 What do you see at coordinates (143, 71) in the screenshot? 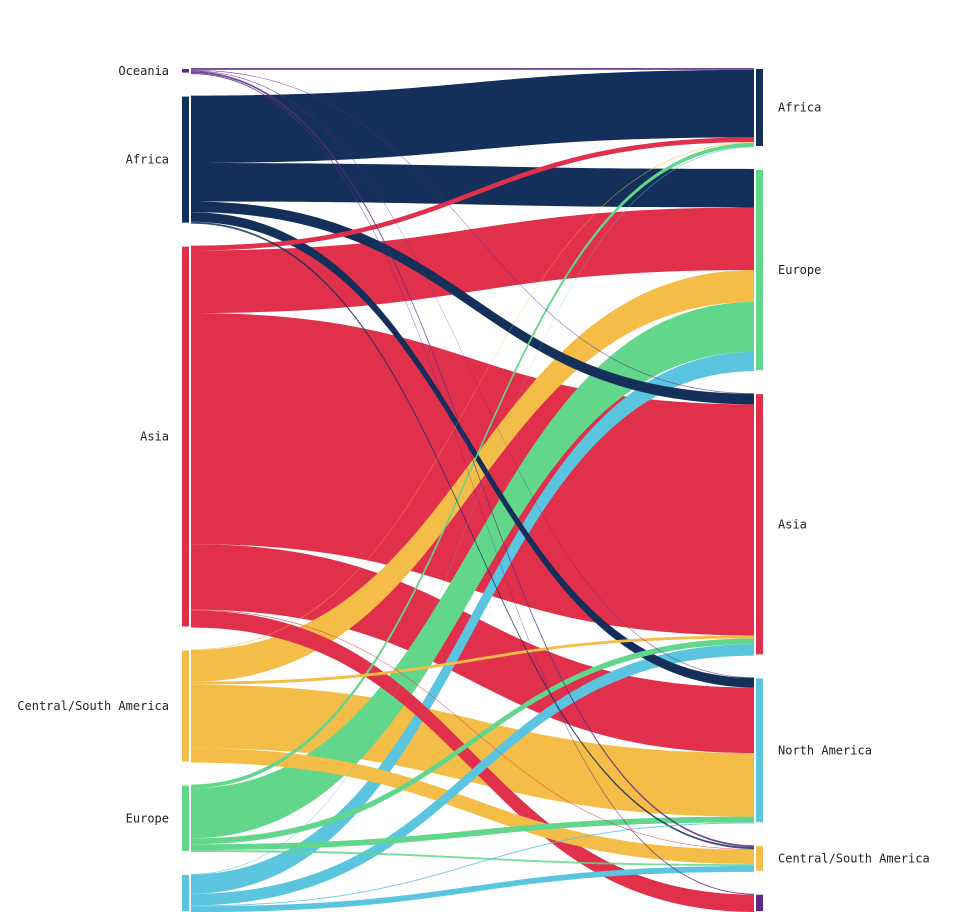
I see `source-label-oceania: Oceania` at bounding box center [143, 71].